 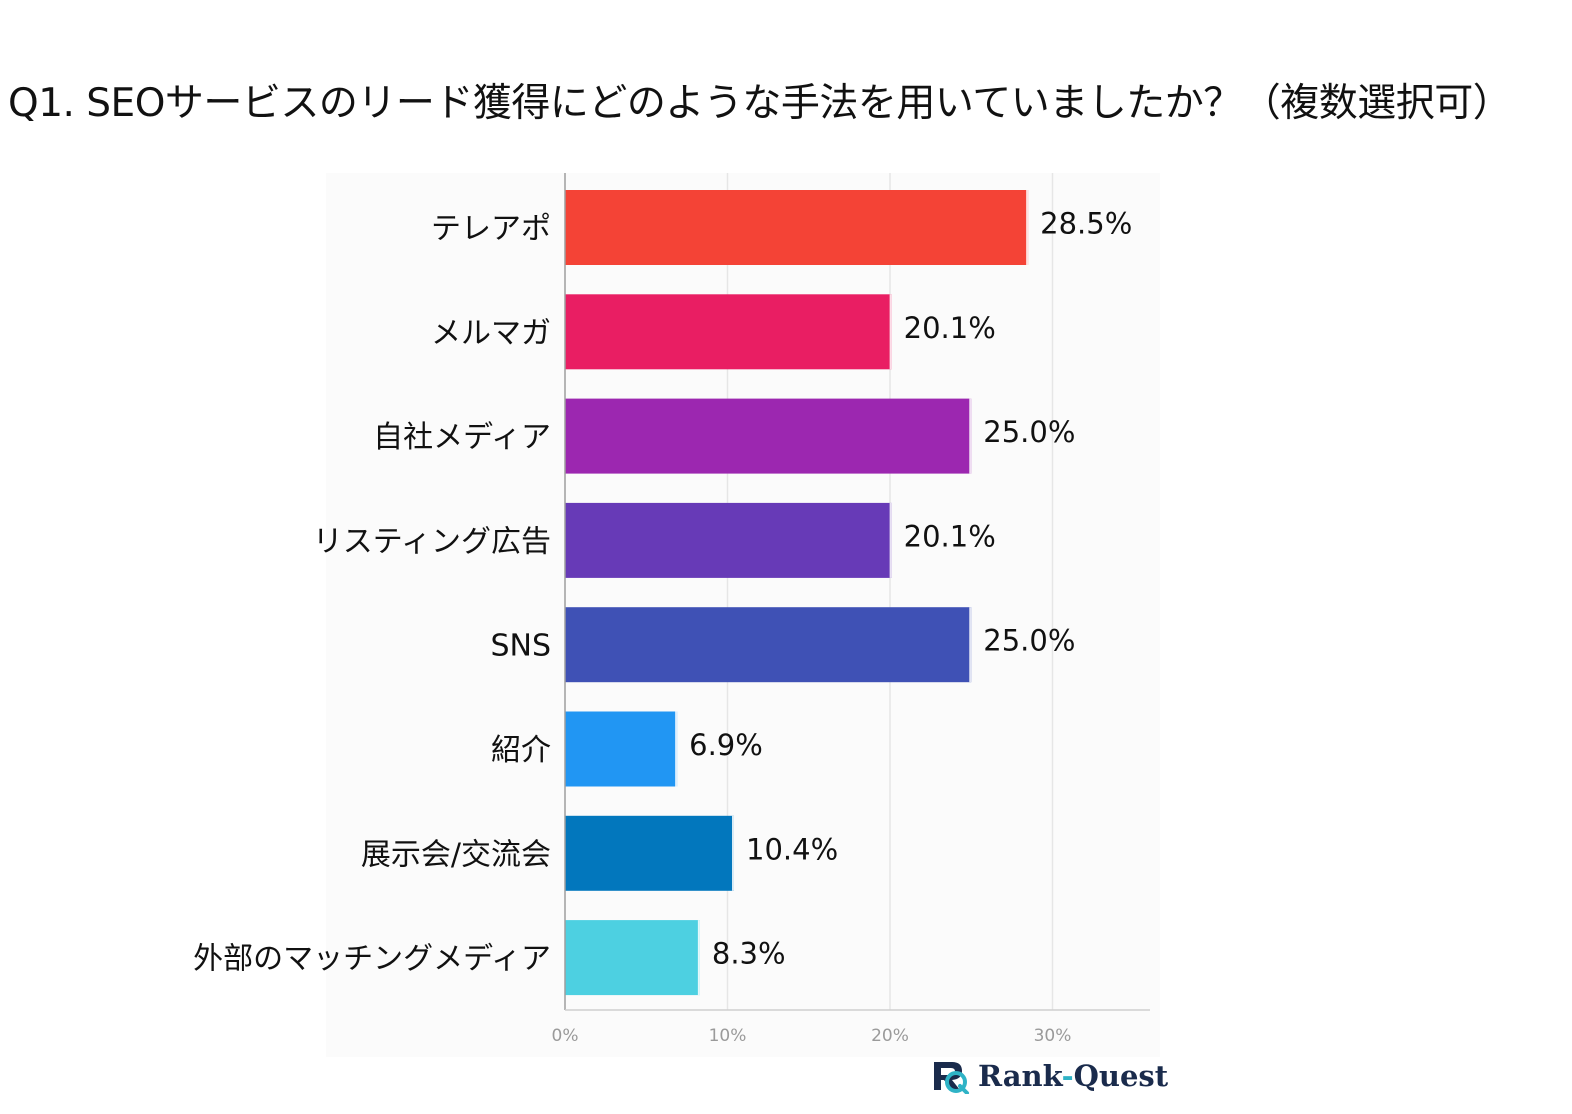 I want to click on x-tick-label: 0%, so click(x=565, y=1036).